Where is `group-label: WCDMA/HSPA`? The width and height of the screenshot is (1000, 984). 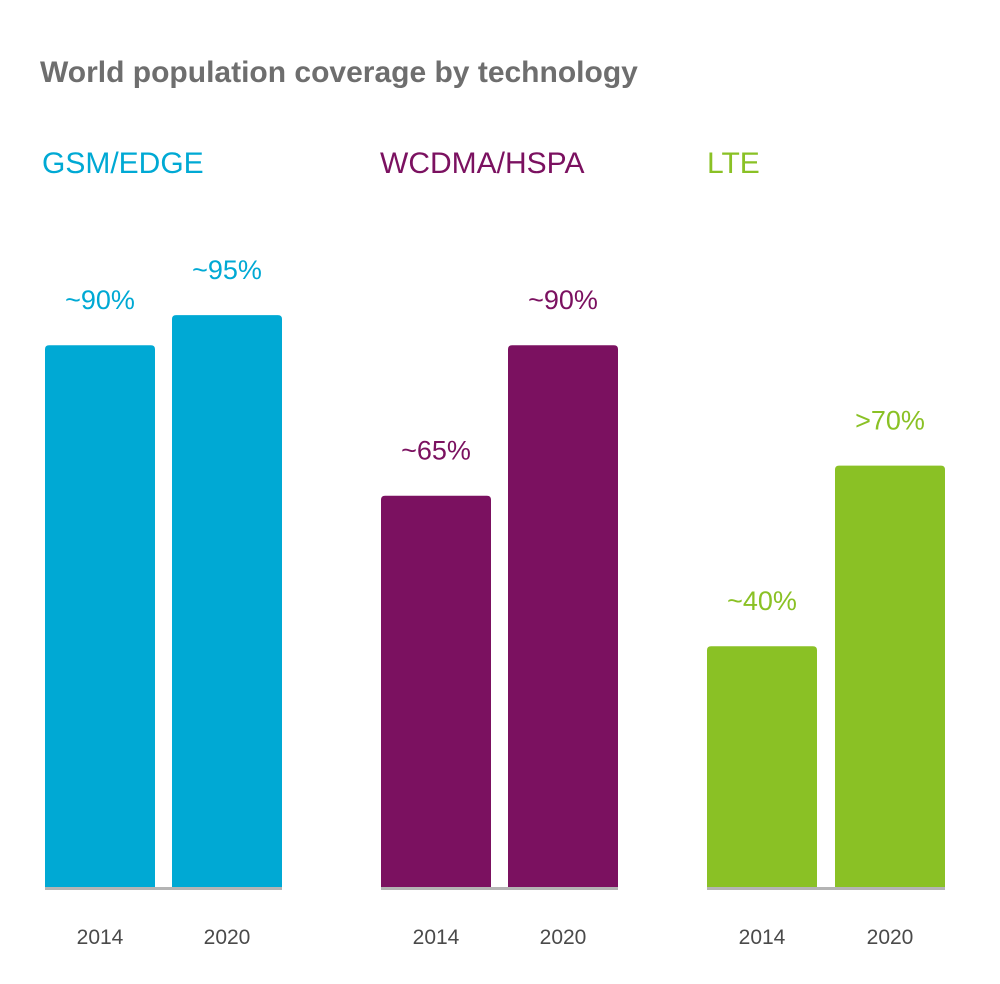
group-label: WCDMA/HSPA is located at coordinates (482, 163).